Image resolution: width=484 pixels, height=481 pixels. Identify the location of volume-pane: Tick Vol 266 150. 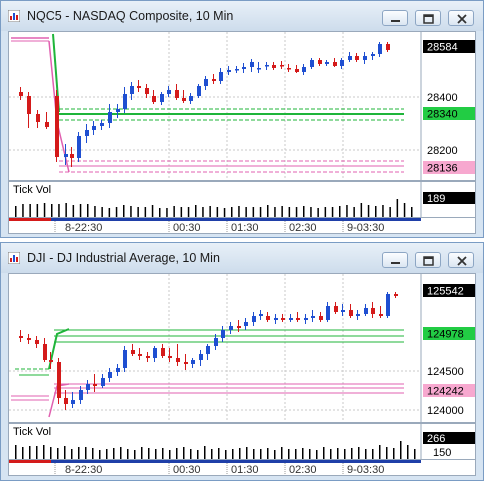
(242, 441).